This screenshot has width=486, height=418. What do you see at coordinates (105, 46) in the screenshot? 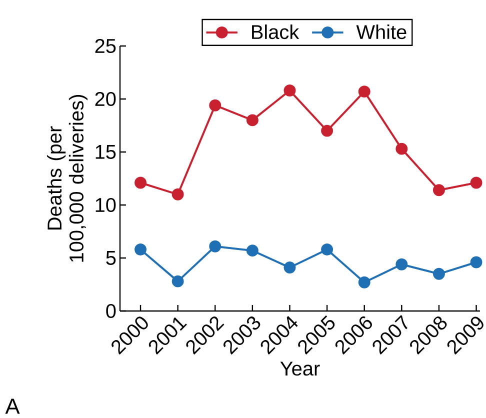
I see `y-tick-label: 25` at bounding box center [105, 46].